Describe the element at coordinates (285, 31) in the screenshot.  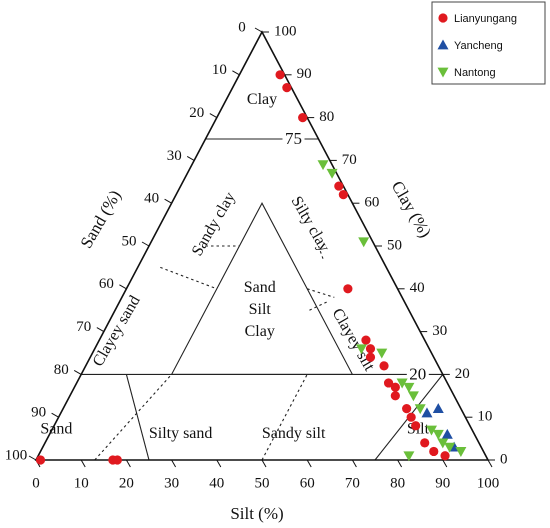
I see `clay-tick-label: 100` at that location.